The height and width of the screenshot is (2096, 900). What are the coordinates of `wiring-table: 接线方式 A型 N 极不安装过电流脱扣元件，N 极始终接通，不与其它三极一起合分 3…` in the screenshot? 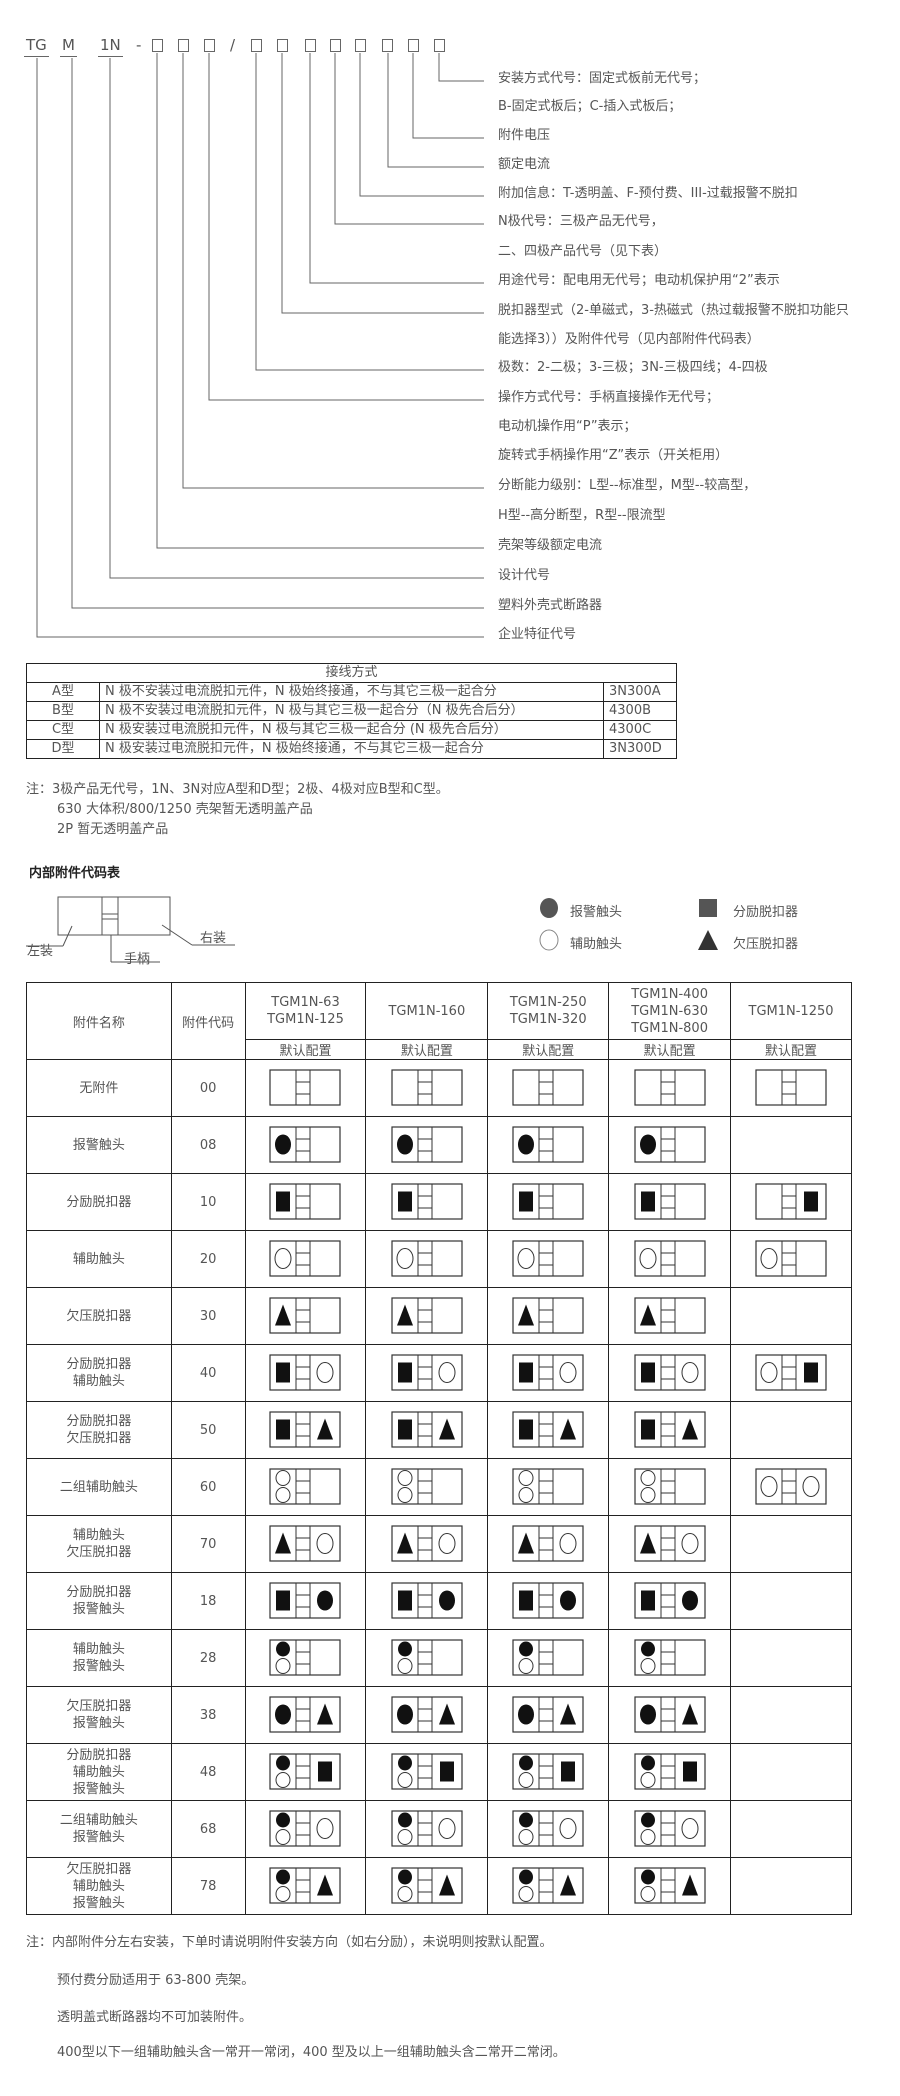 It's located at (351, 711).